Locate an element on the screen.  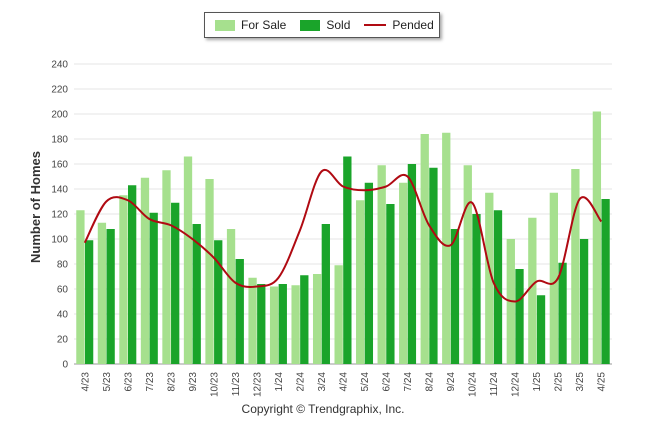
y-tick-label: 100 is located at coordinates (59, 240).